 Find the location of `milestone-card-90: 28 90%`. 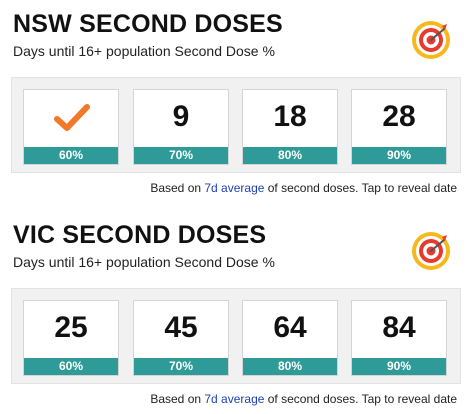

milestone-card-90: 28 90% is located at coordinates (399, 127).